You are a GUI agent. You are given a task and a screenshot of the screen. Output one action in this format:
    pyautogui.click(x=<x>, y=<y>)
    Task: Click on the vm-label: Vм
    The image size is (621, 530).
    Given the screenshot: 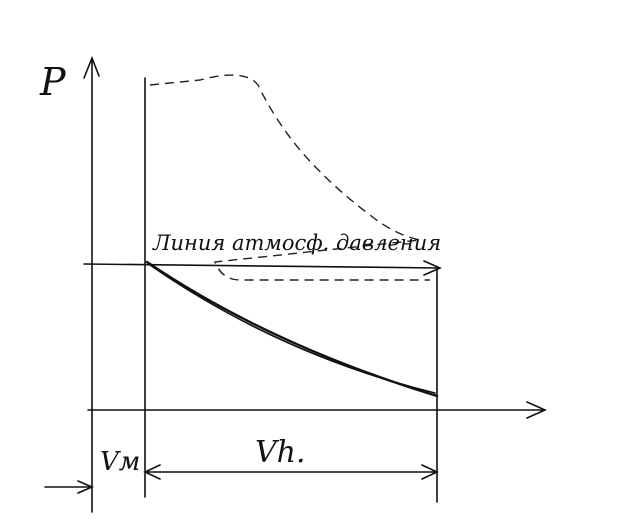 What is the action you would take?
    pyautogui.click(x=120, y=462)
    